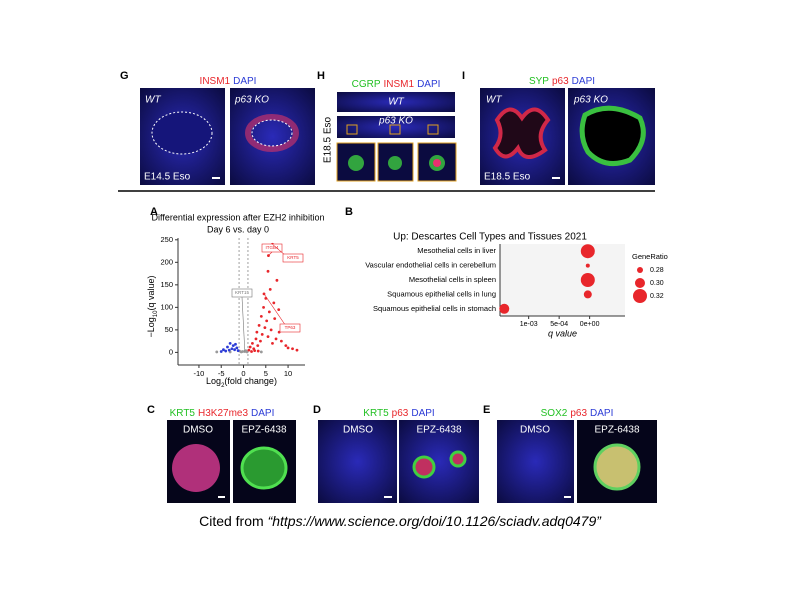  What do you see at coordinates (529, 324) in the screenshot?
I see `x-tick-label: 1e-03` at bounding box center [529, 324].